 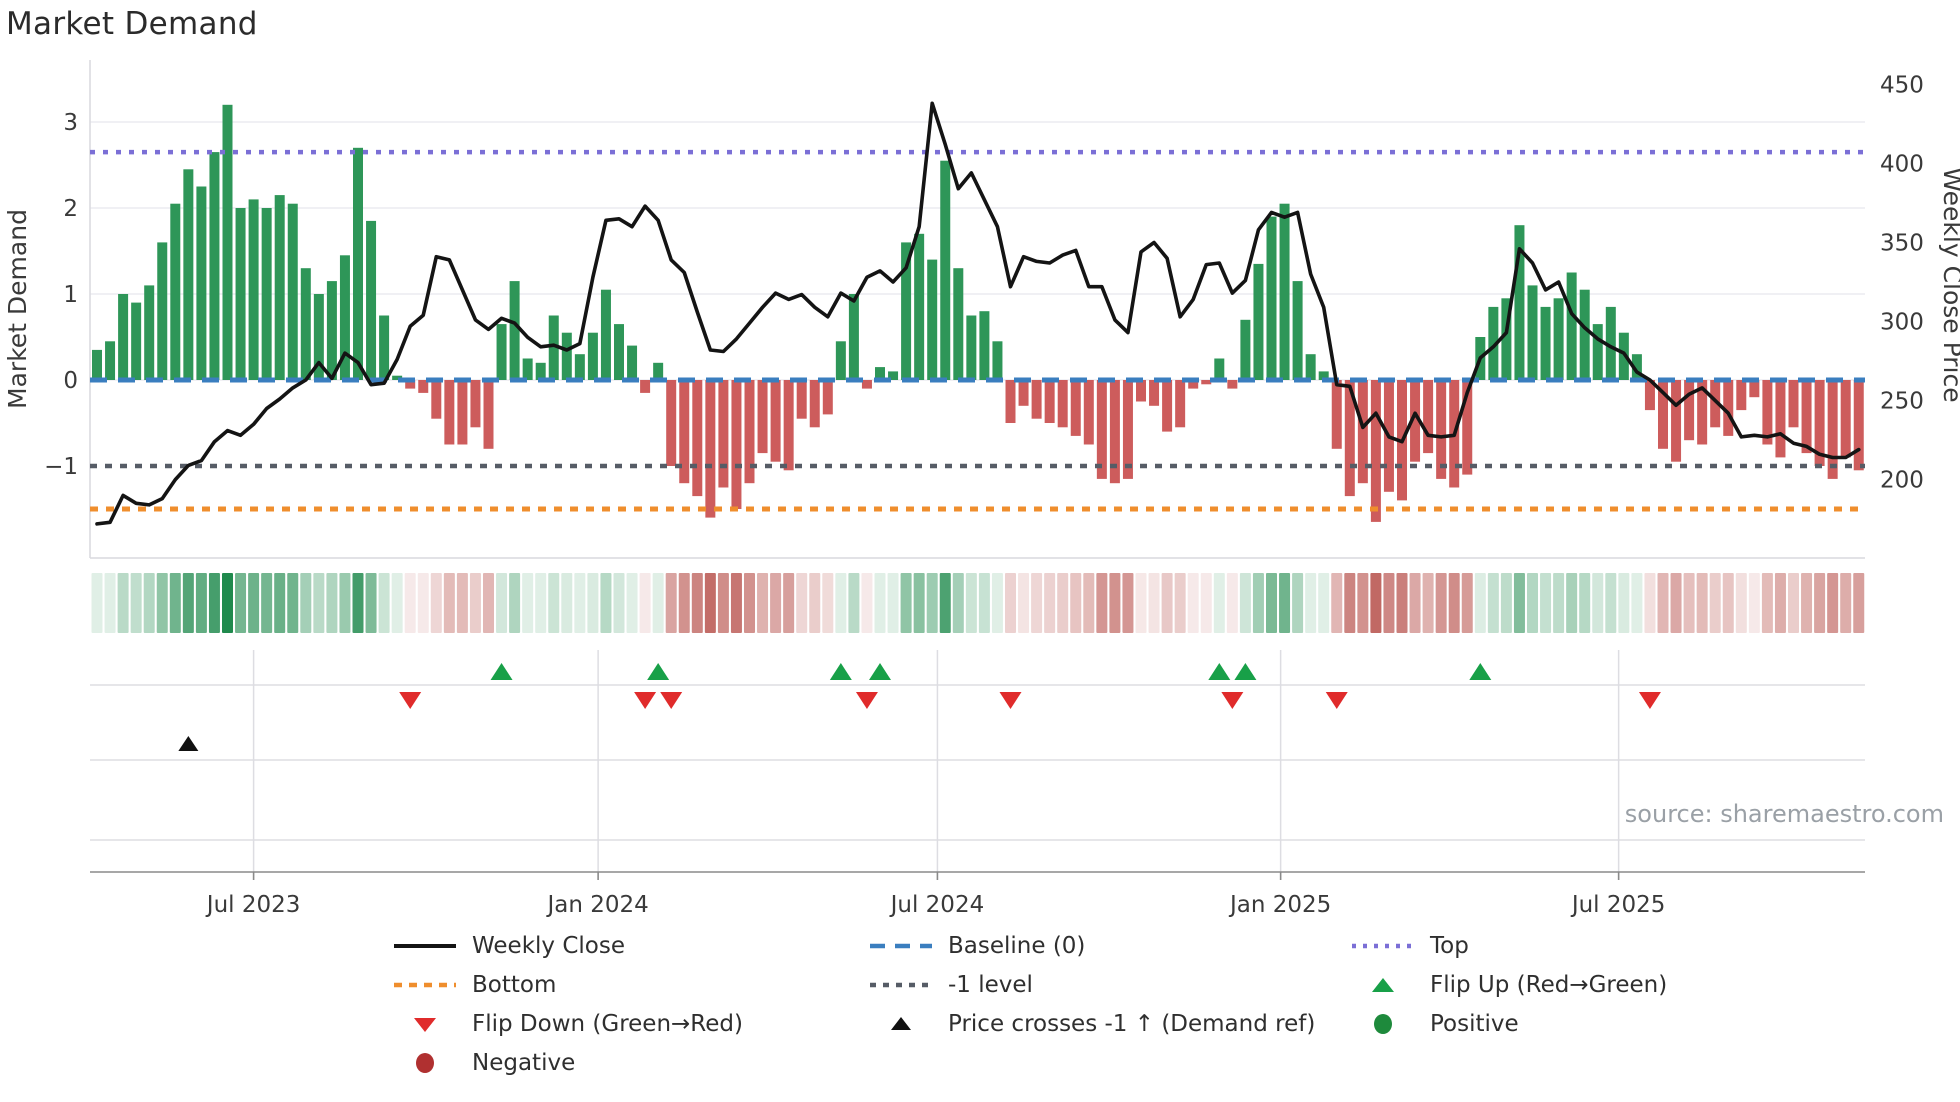 I want to click on flip-up-marker, so click(x=1245, y=671).